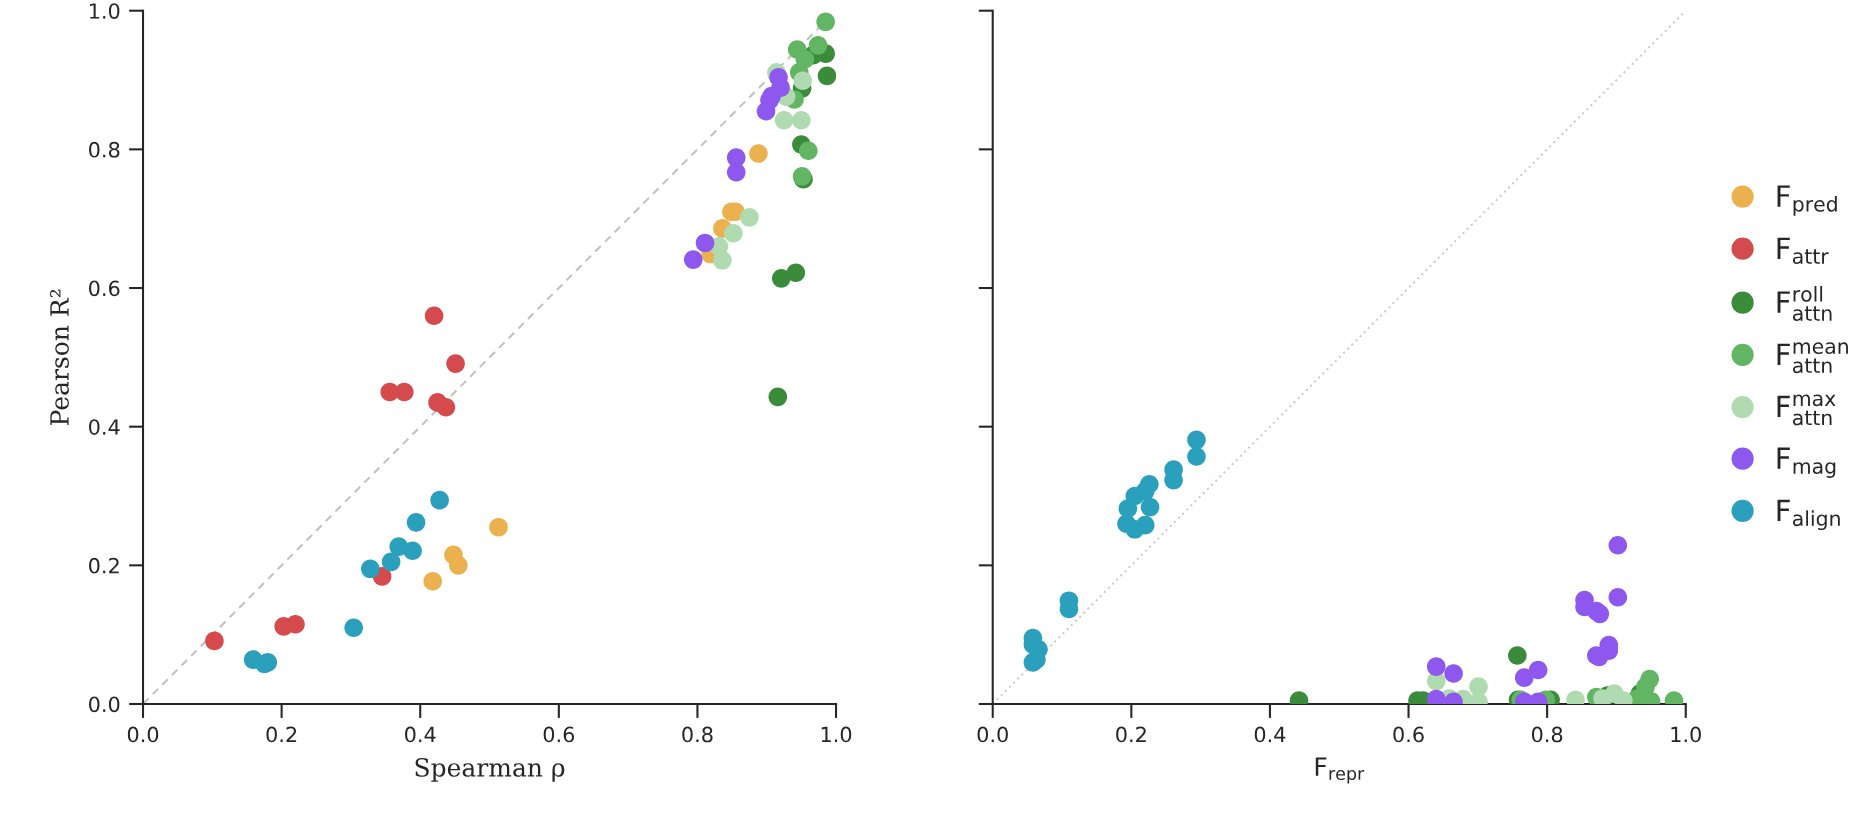  What do you see at coordinates (1804, 303) in the screenshot?
I see `legend-label: F$^{roll}$$_{attn}$` at bounding box center [1804, 303].